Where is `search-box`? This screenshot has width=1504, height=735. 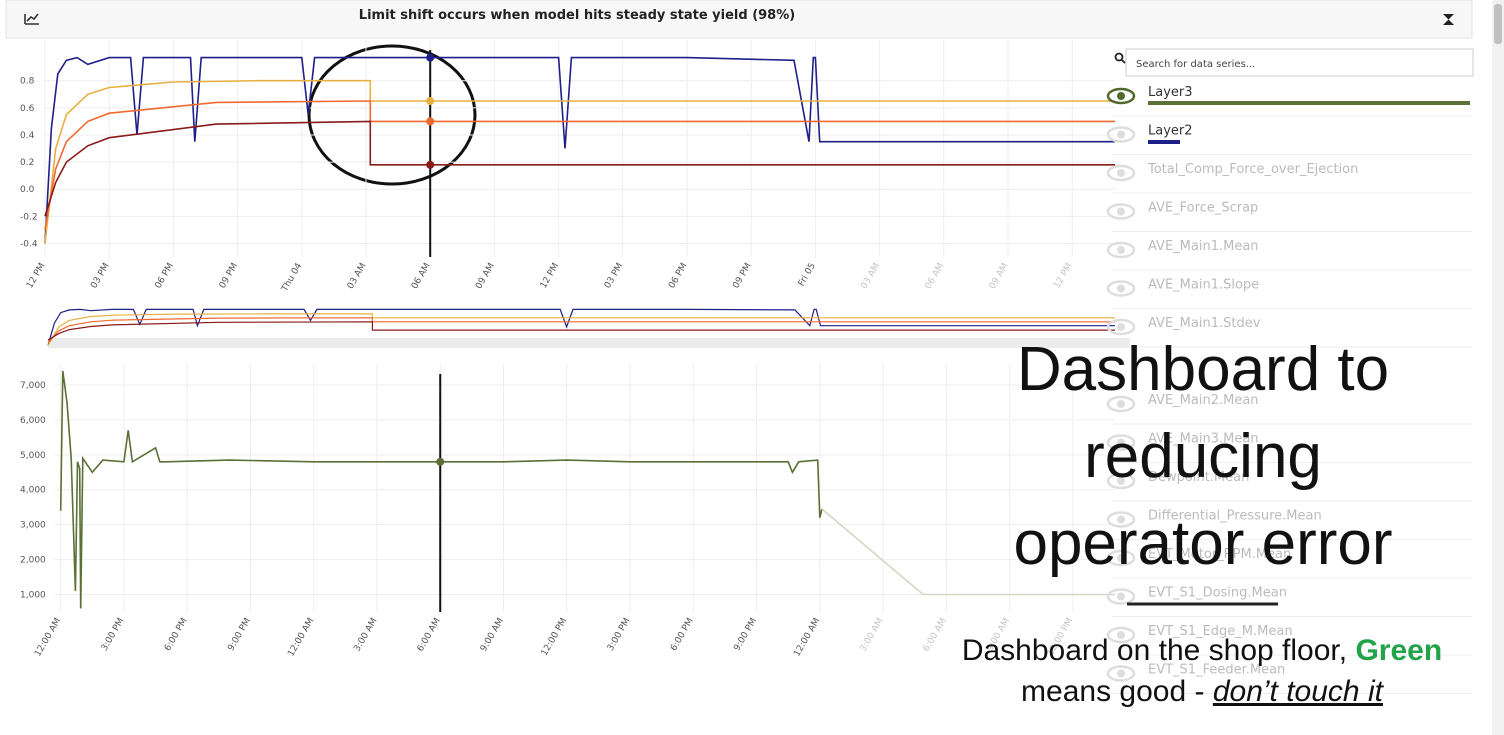 search-box is located at coordinates (1299, 62).